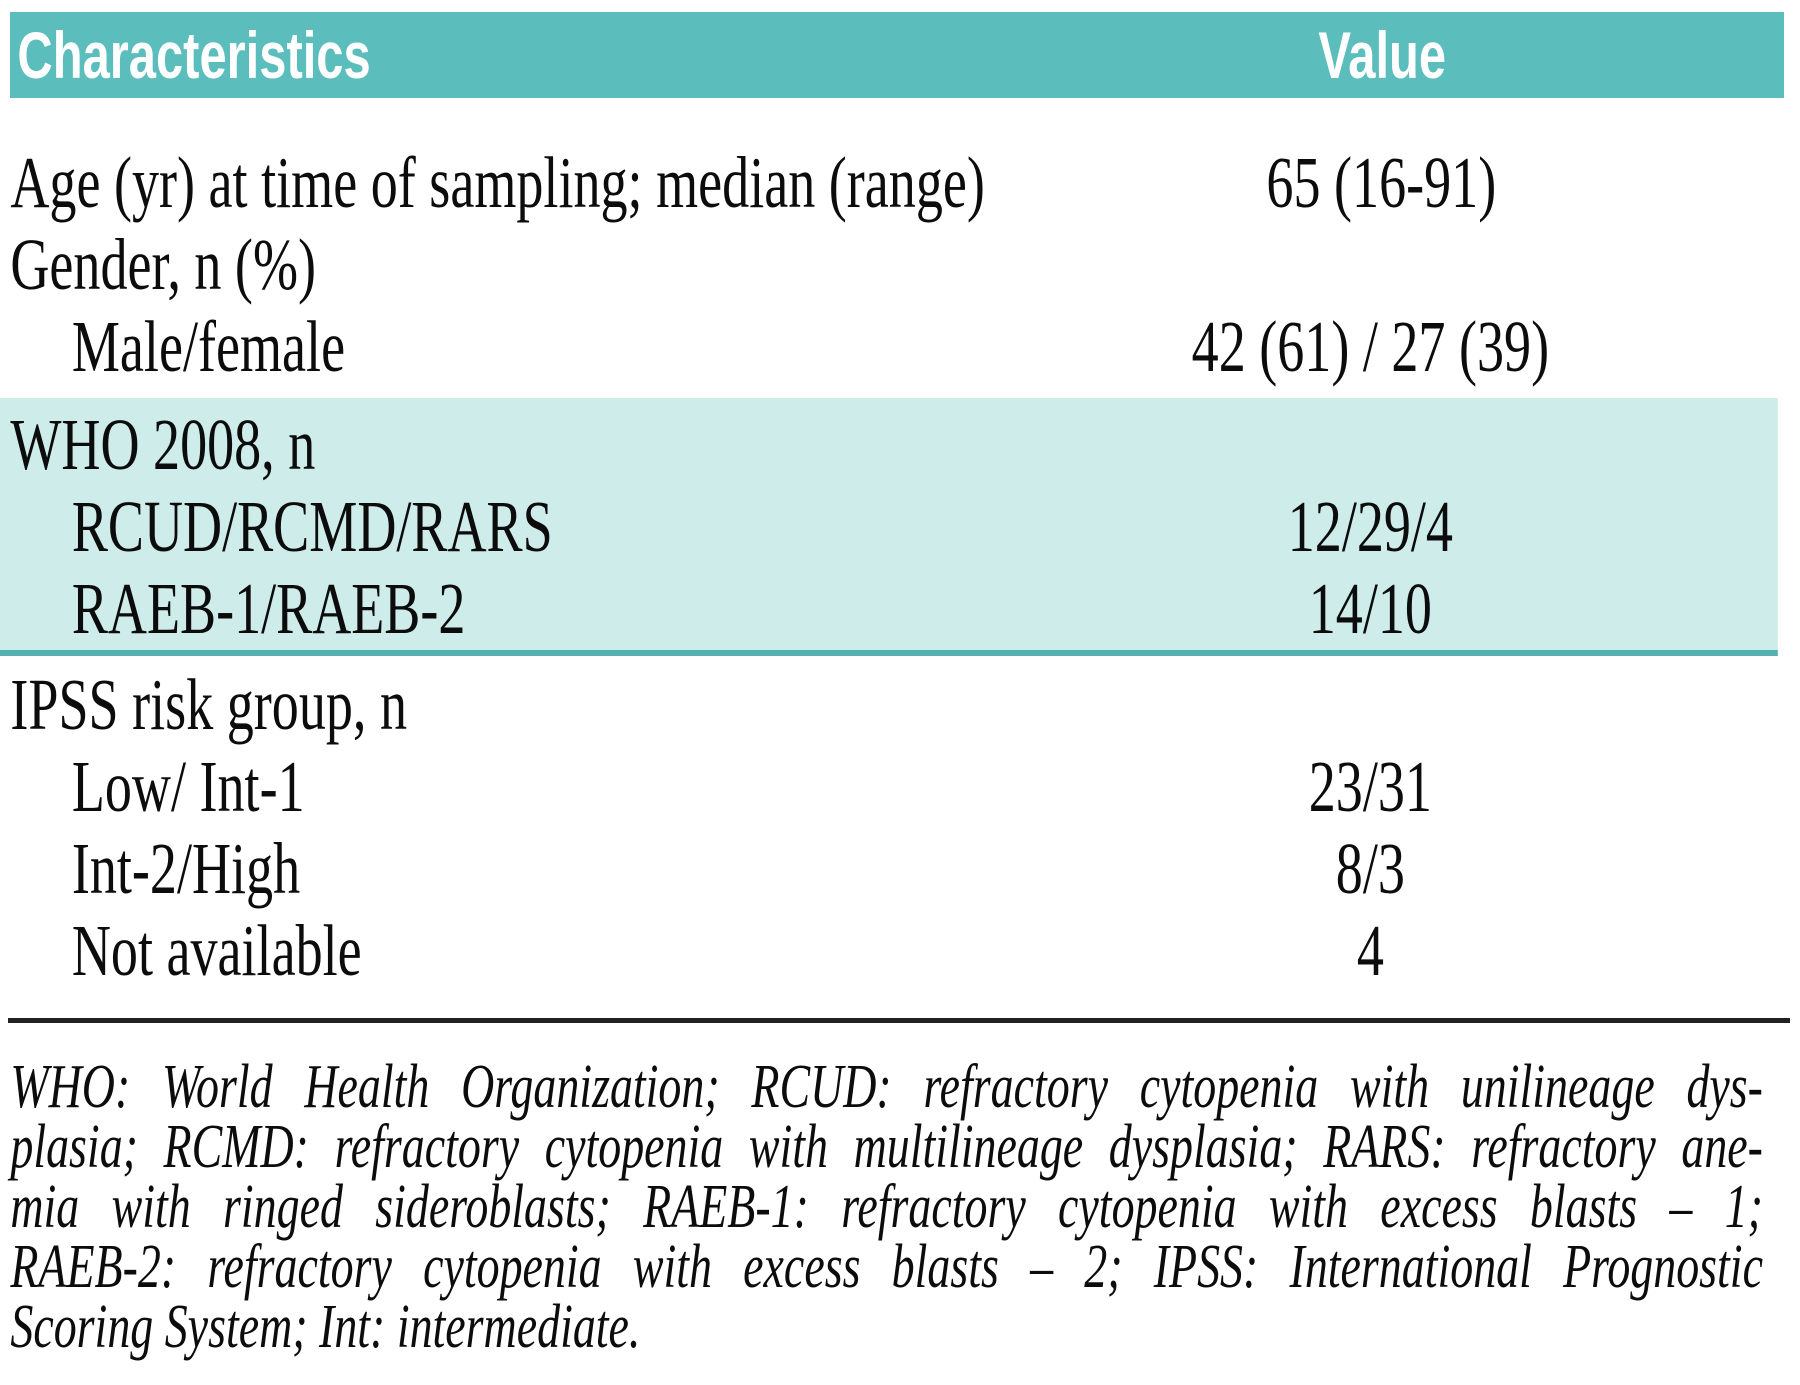  Describe the element at coordinates (186, 868) in the screenshot. I see `row-label: Int-2/High` at that location.